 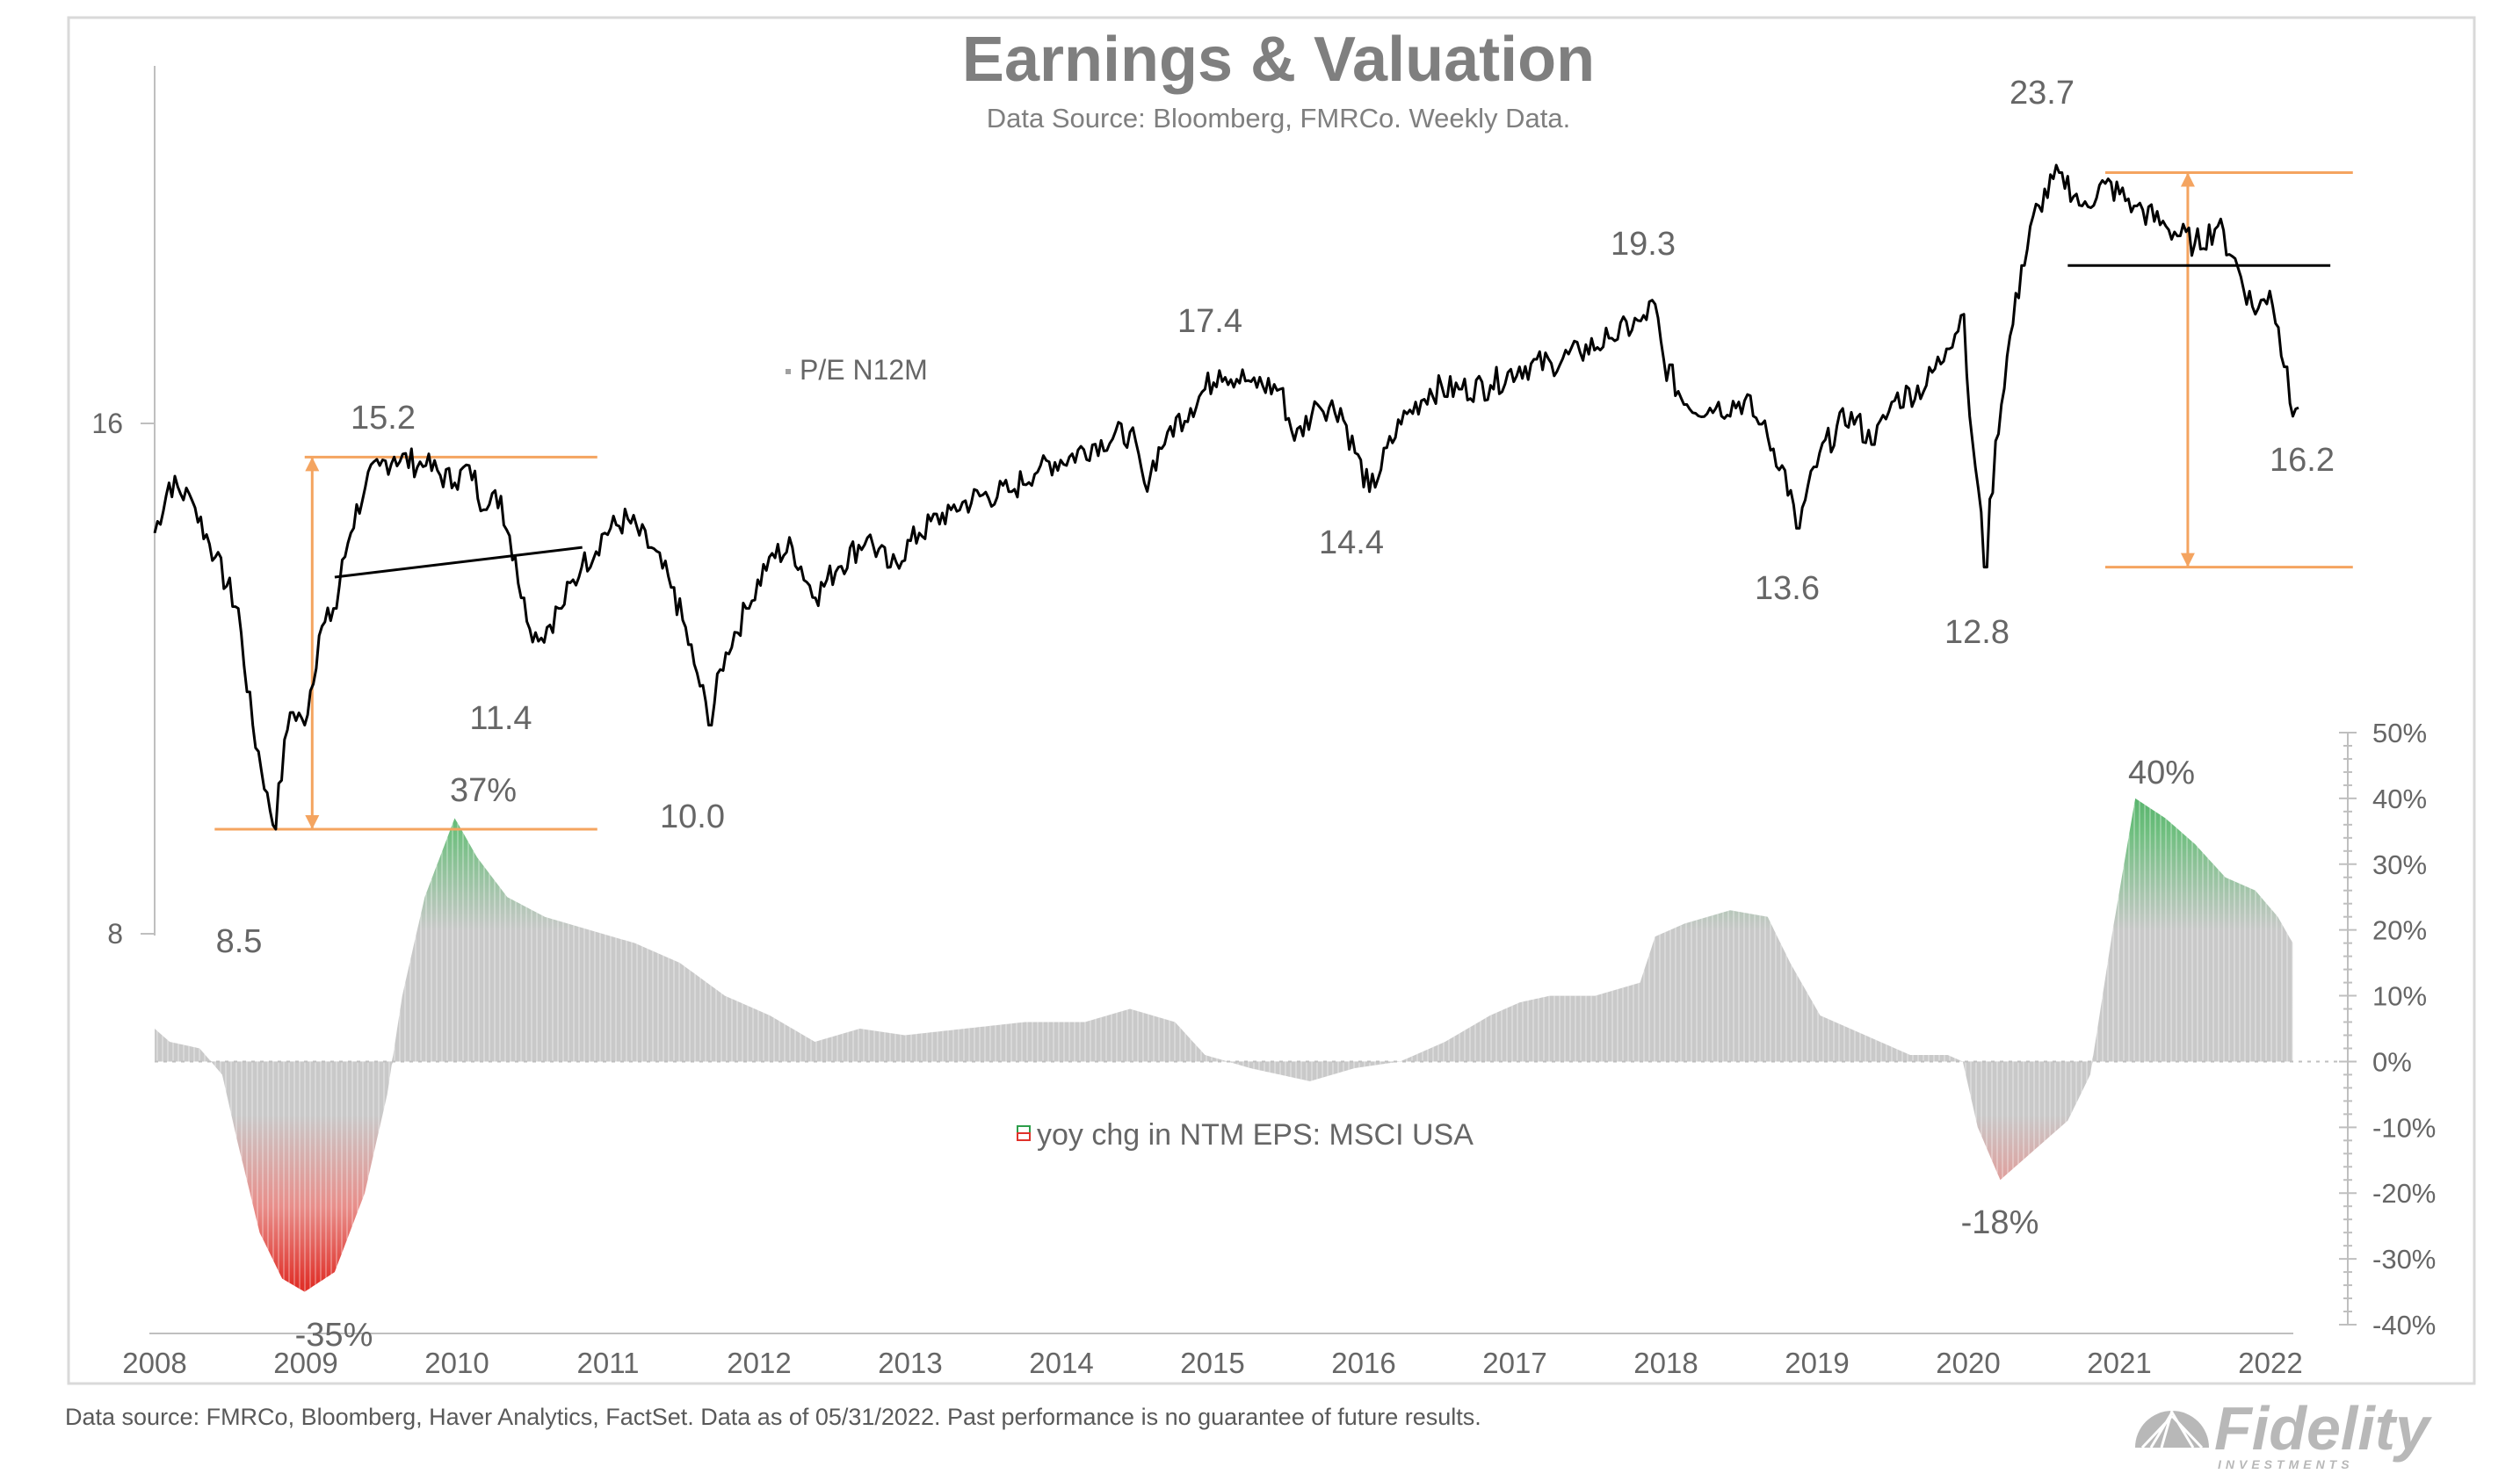 I want to click on legend-pe: P/E N12M, so click(x=857, y=370).